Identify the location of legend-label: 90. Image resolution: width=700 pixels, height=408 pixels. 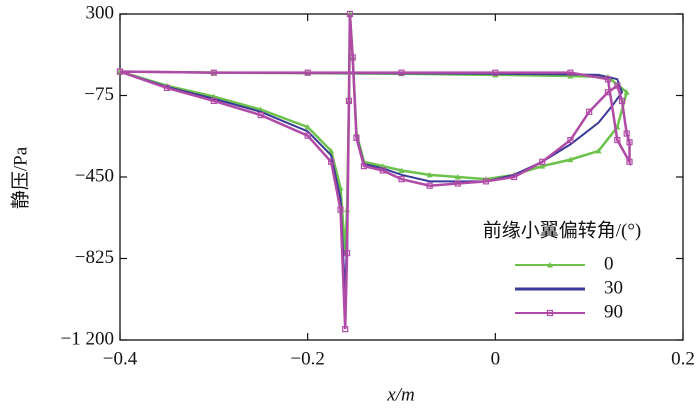
(613, 311).